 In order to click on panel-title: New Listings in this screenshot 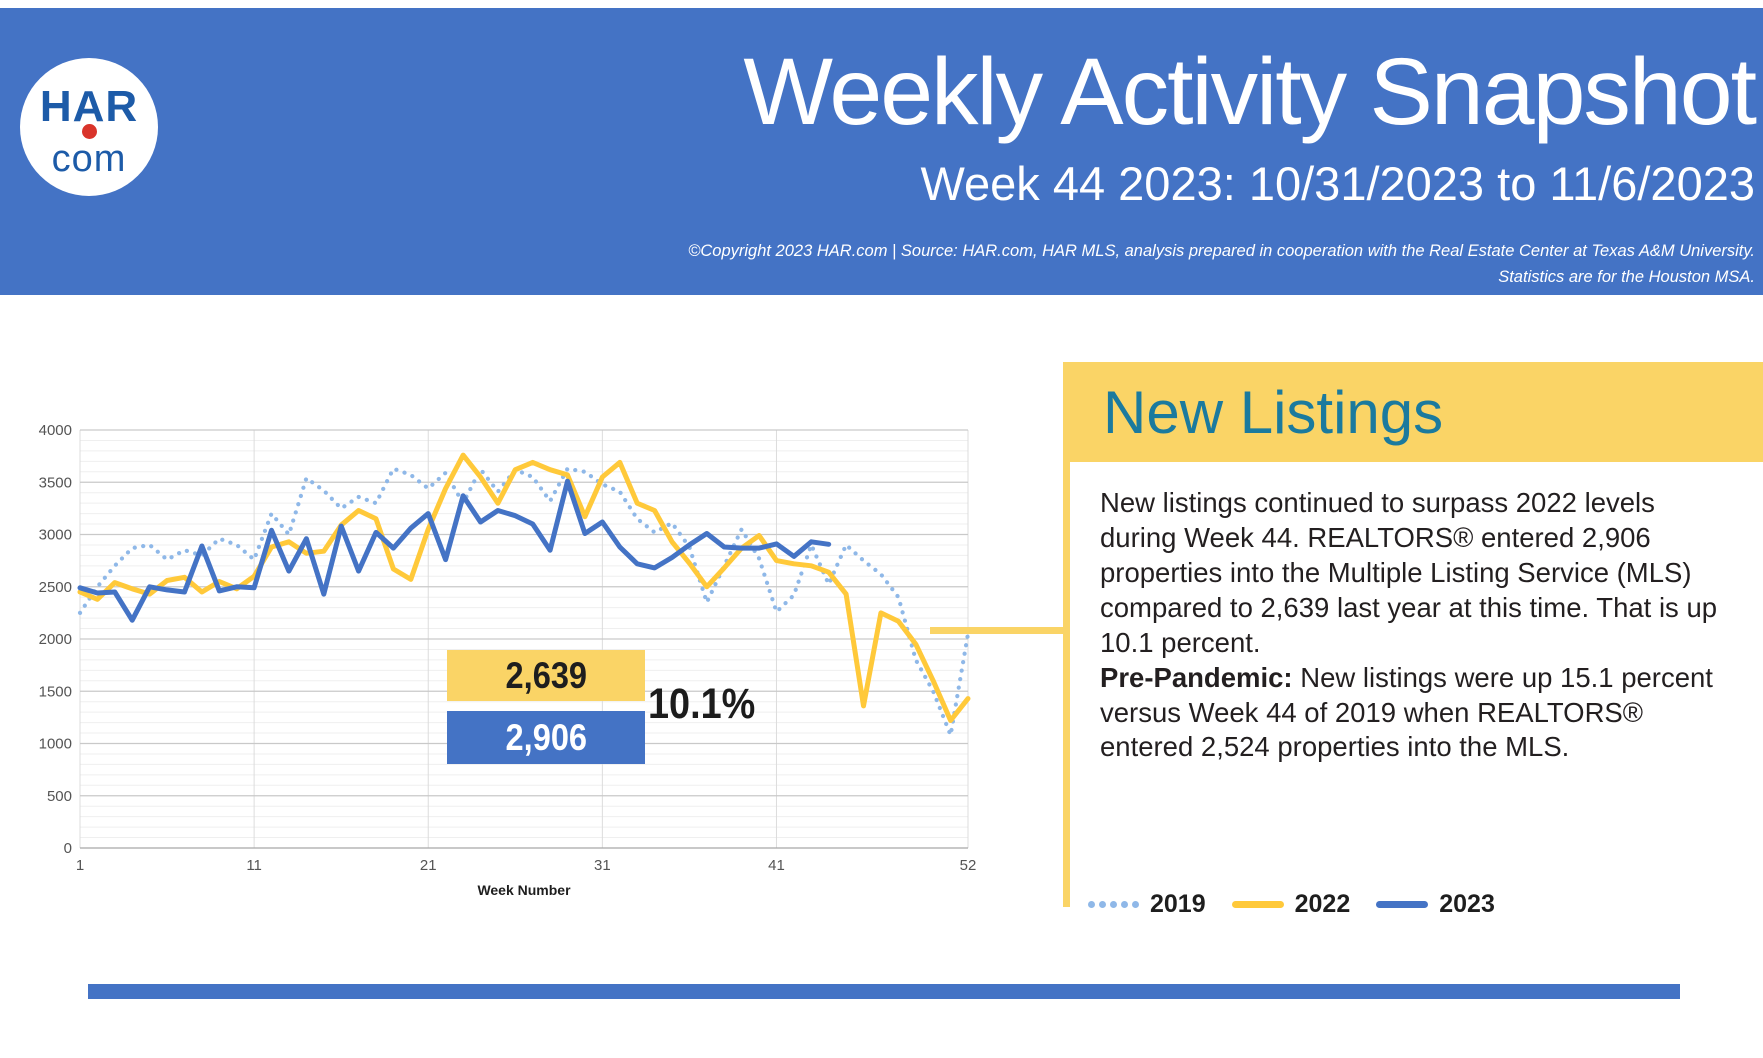, I will do `click(1273, 412)`.